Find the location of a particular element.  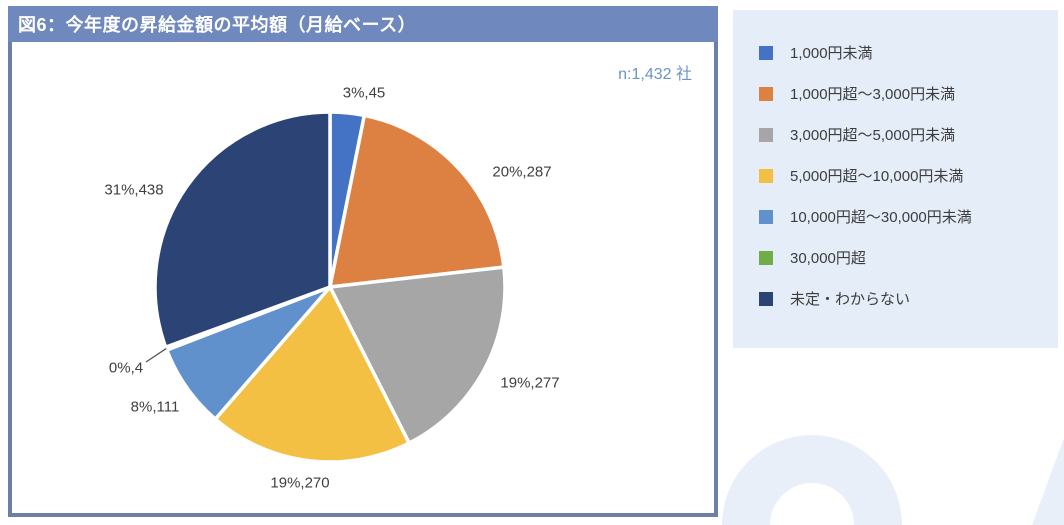

figure-title-bar: 図6：今年度の昇給金額の平均額（月給ベース） is located at coordinates (363, 24).